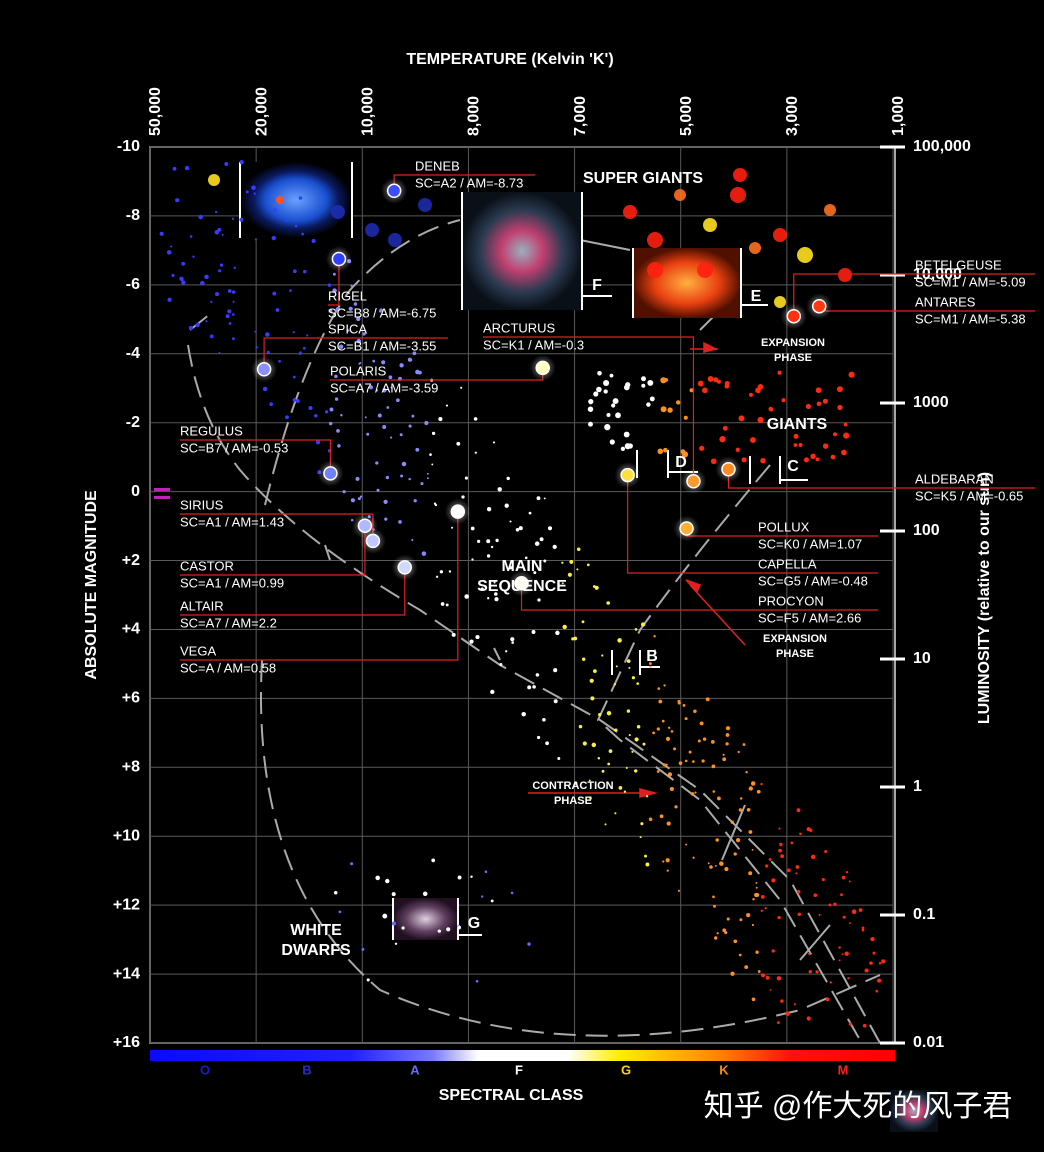 The width and height of the screenshot is (1044, 1152). I want to click on star-name: CAPELLA, so click(787, 563).